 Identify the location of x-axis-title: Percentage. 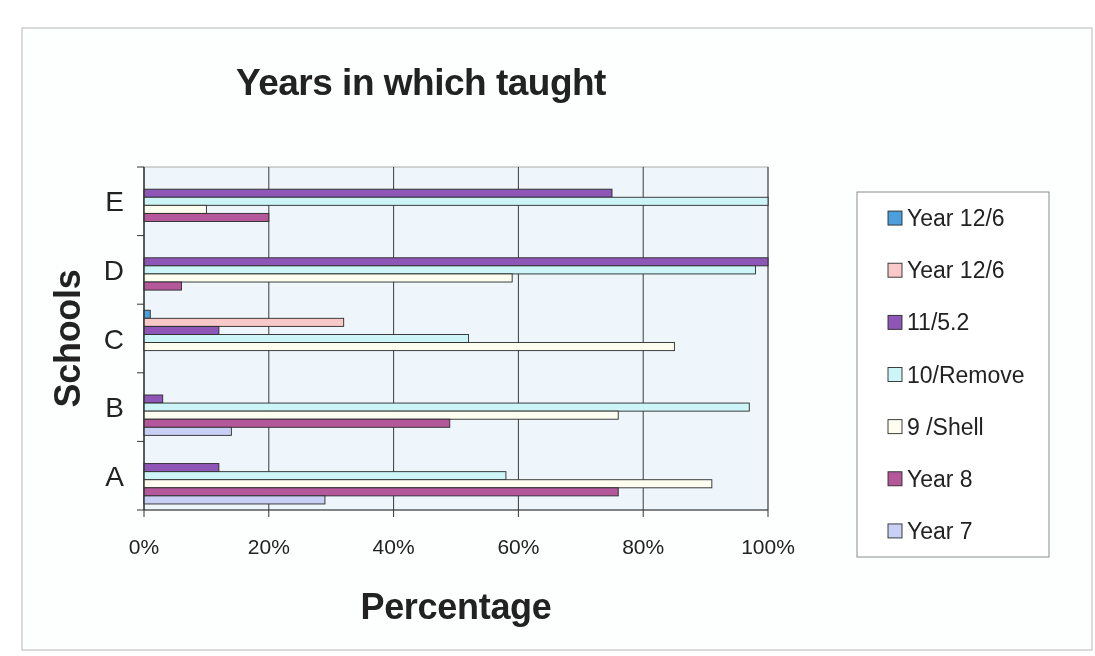
(456, 606).